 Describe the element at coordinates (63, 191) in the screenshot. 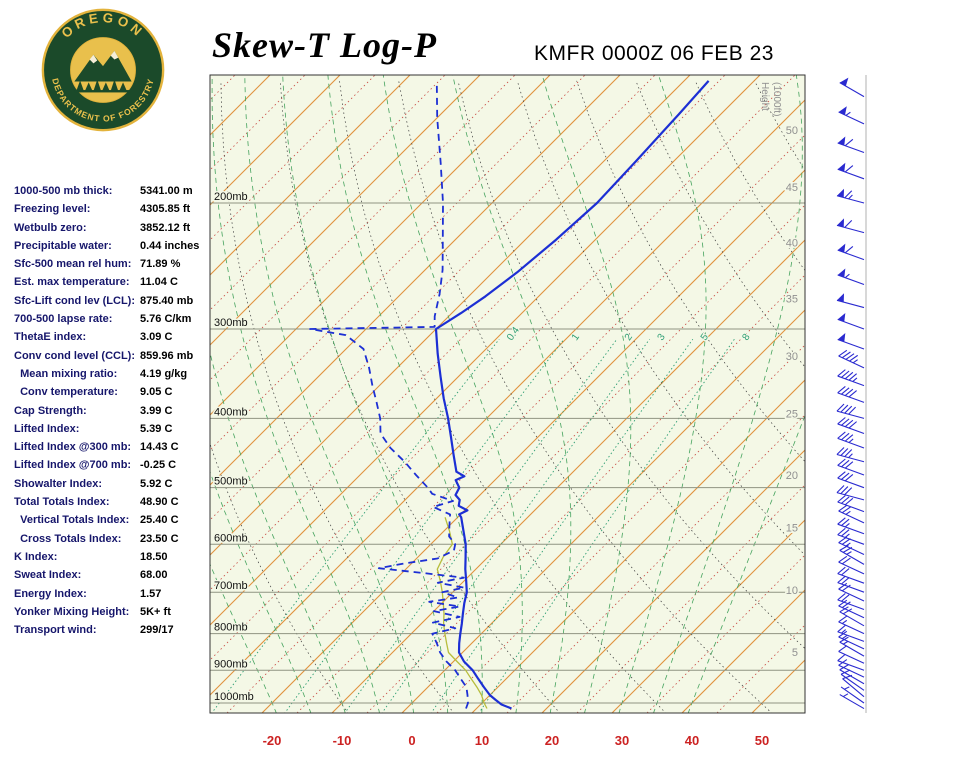

I see `stat-label: 1000-500 mb thick:` at that location.